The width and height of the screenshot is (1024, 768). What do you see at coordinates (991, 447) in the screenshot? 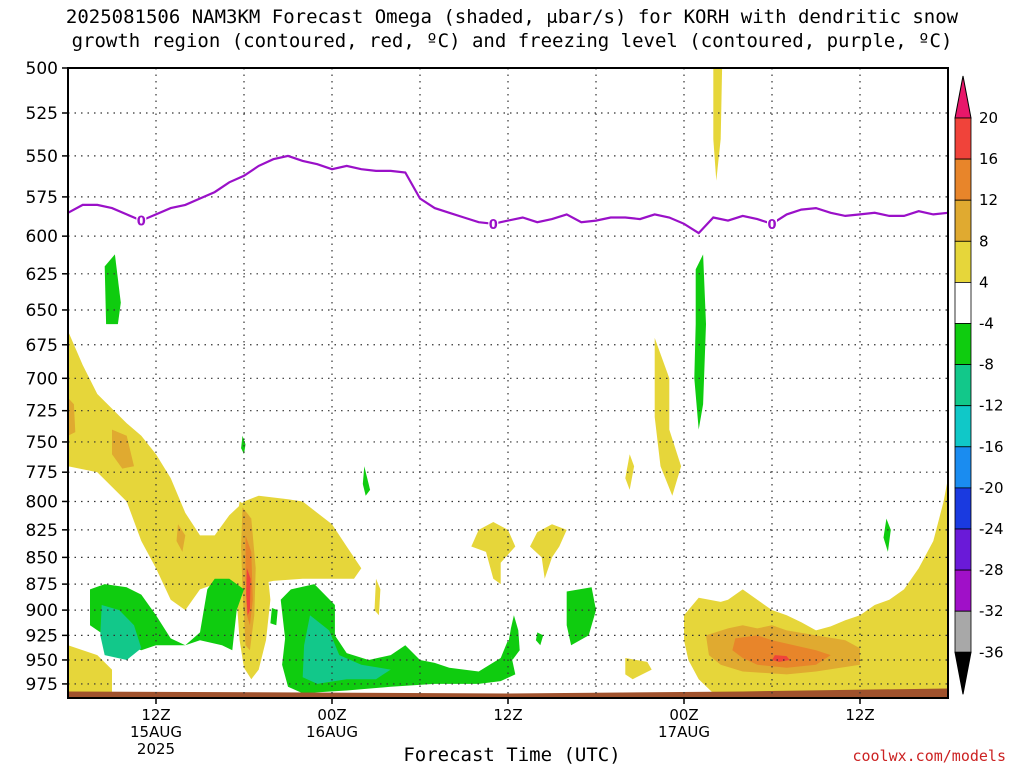
I see `colorbar-label: -16` at bounding box center [991, 447].